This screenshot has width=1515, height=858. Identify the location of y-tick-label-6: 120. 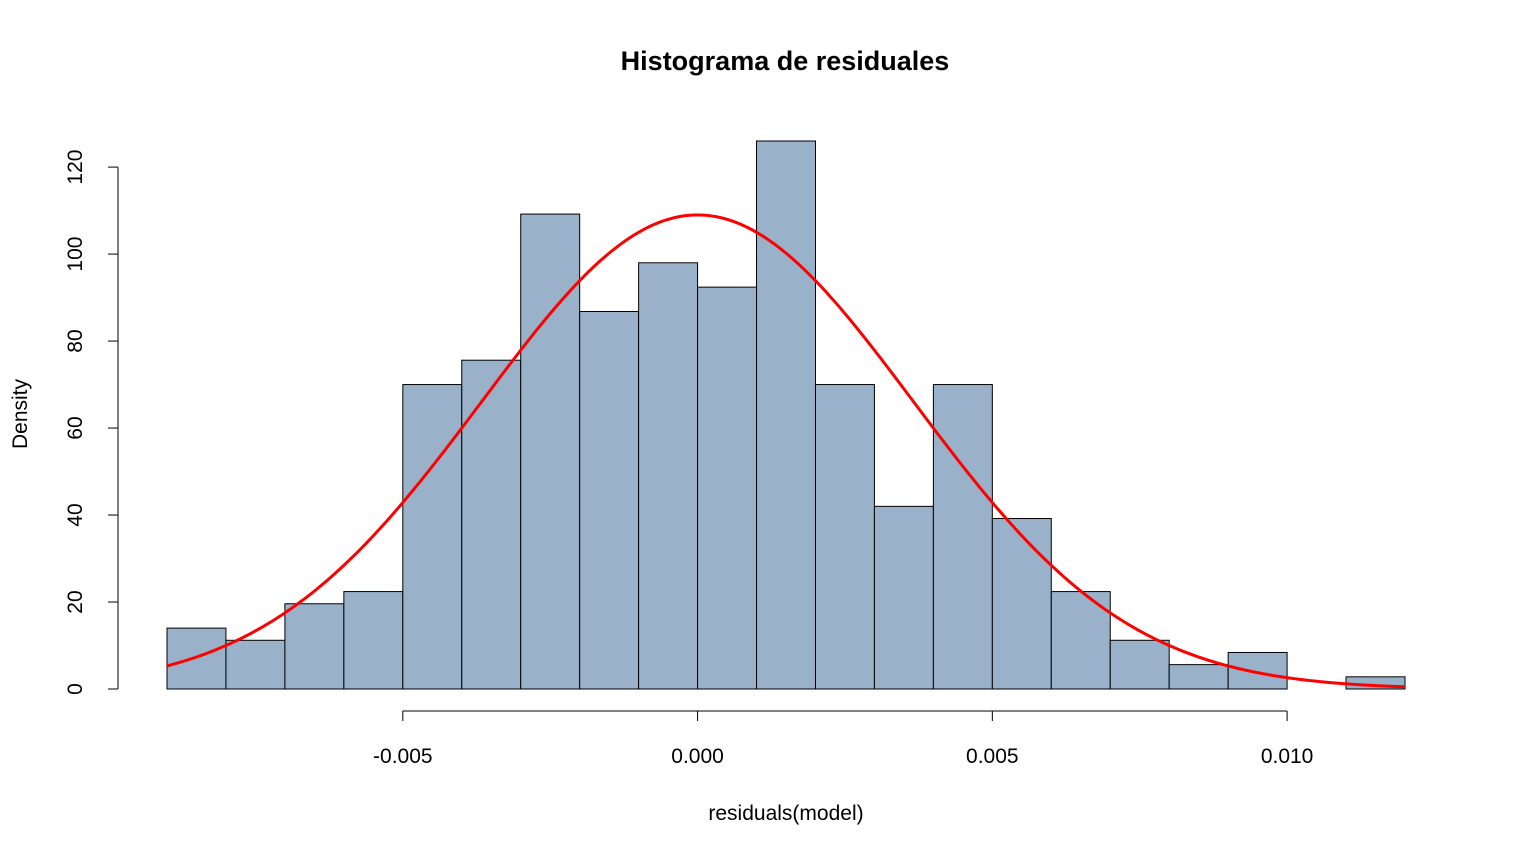
(75, 167).